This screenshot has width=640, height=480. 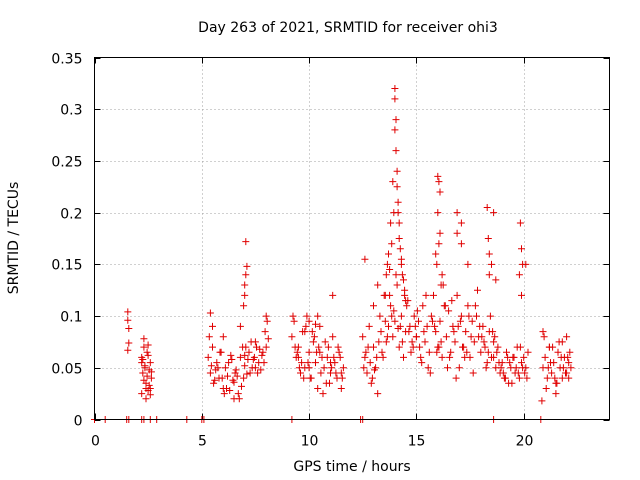 I want to click on y-axis-title: SRMTID / TECUs, so click(x=14, y=238).